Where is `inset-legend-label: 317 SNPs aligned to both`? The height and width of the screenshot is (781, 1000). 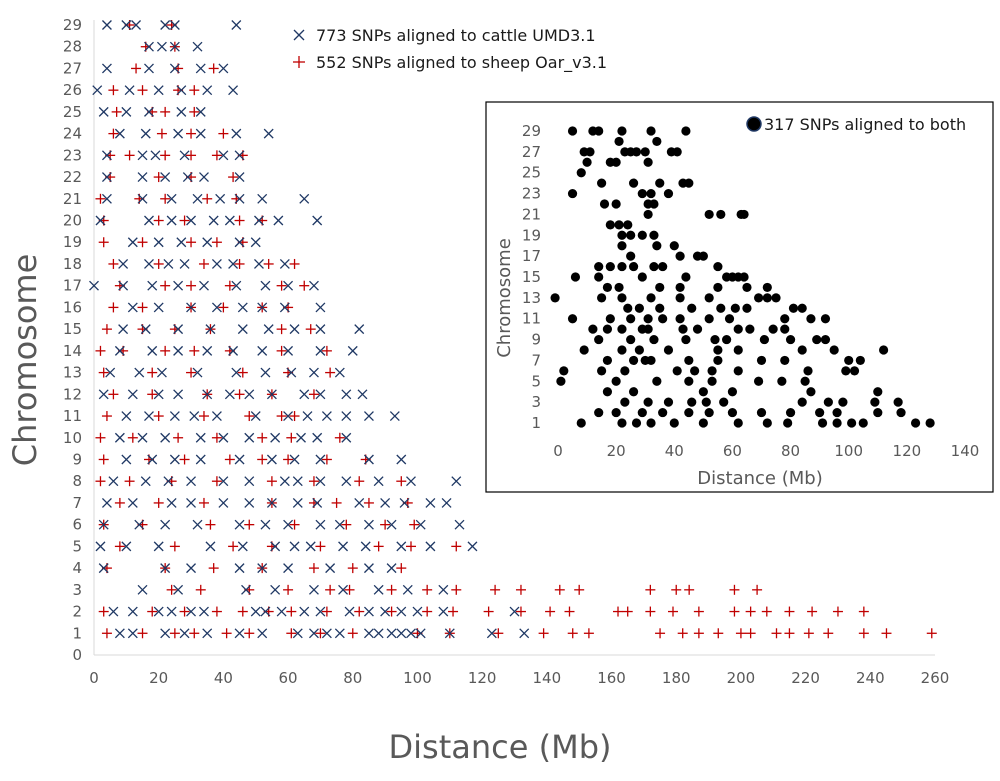
inset-legend-label: 317 SNPs aligned to both is located at coordinates (865, 124).